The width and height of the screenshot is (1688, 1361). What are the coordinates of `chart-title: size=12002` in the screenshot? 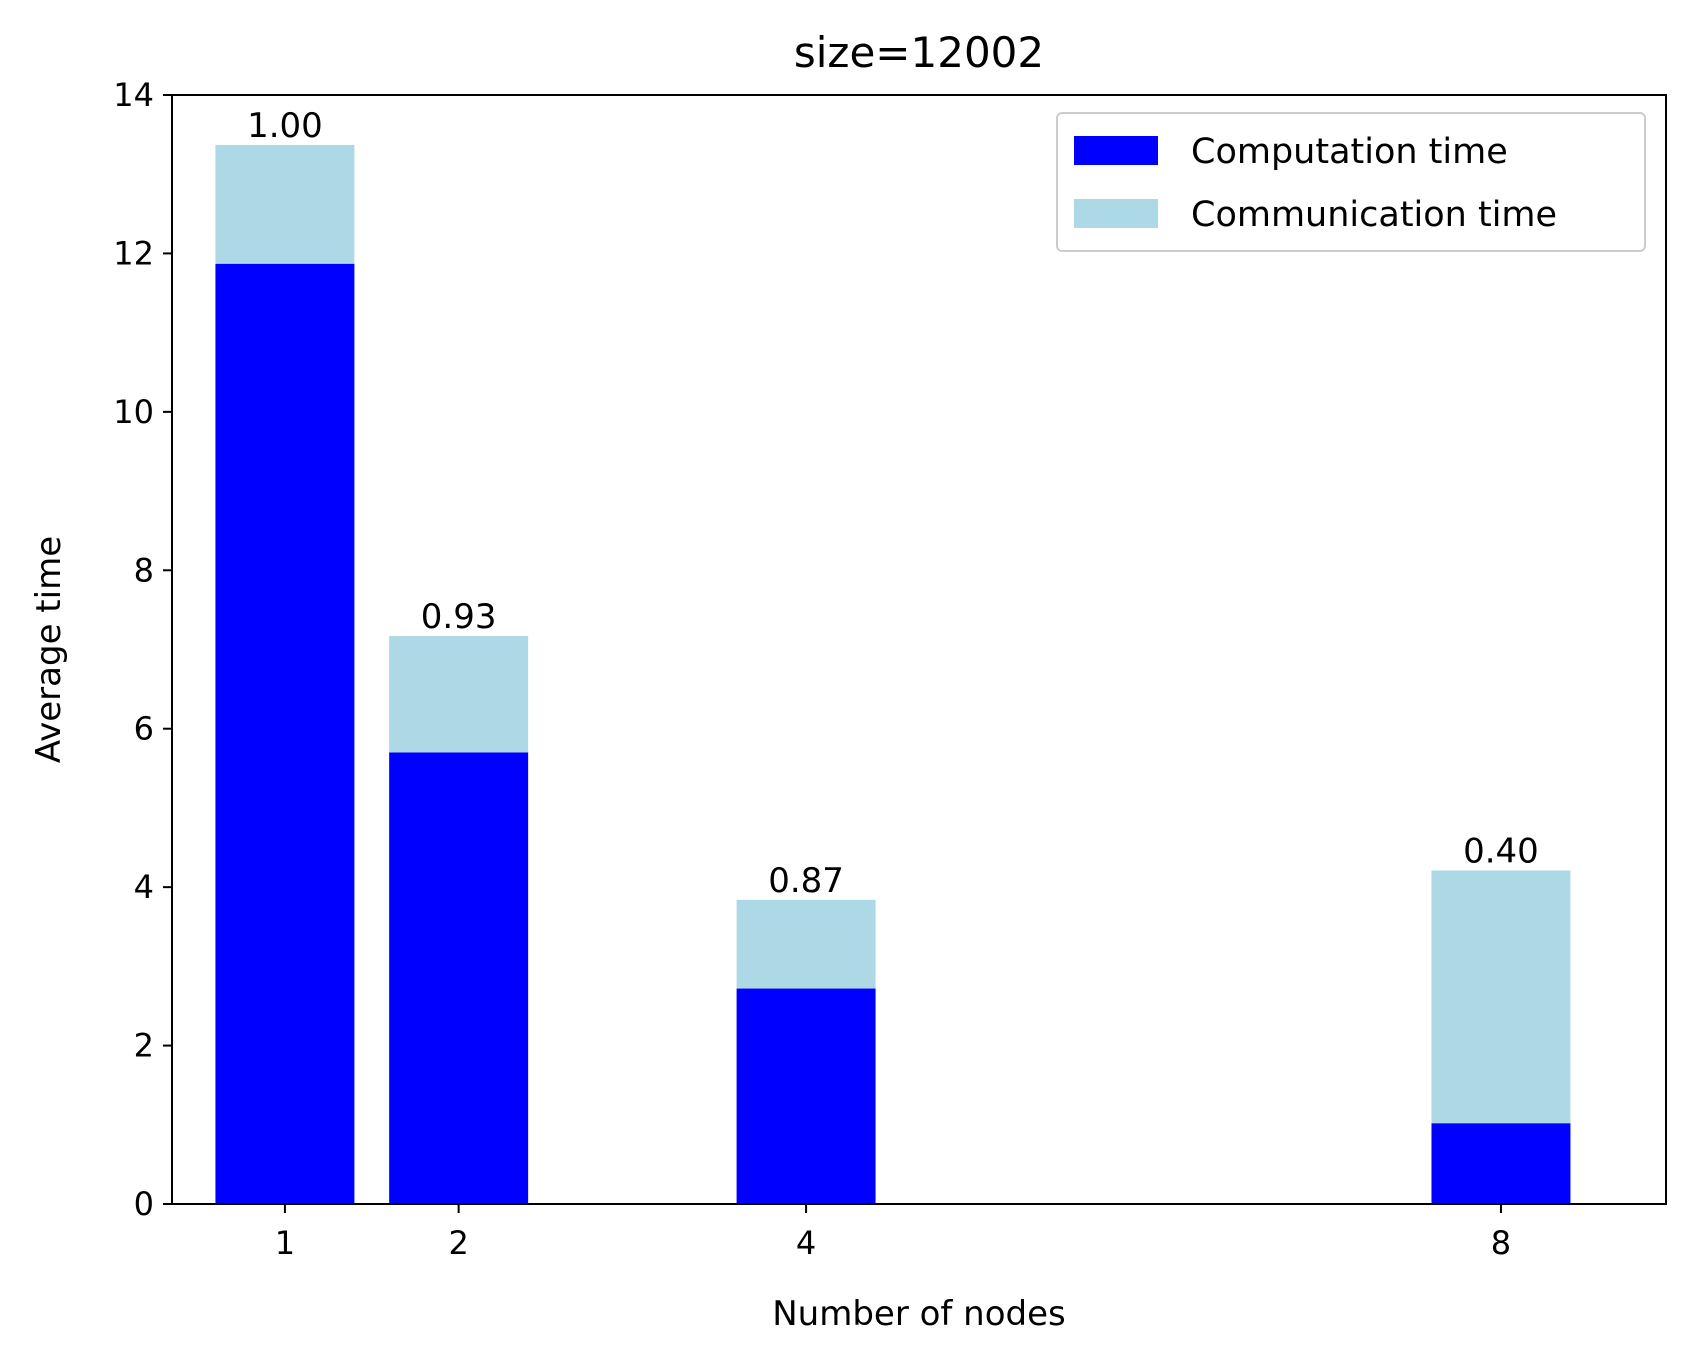 It's located at (919, 52).